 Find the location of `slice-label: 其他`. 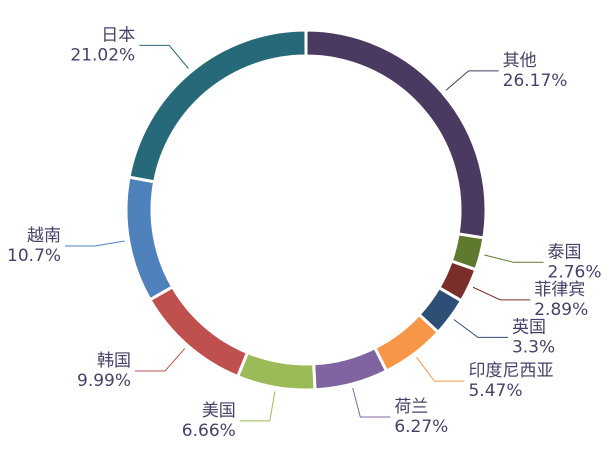

slice-label: 其他 is located at coordinates (520, 61).